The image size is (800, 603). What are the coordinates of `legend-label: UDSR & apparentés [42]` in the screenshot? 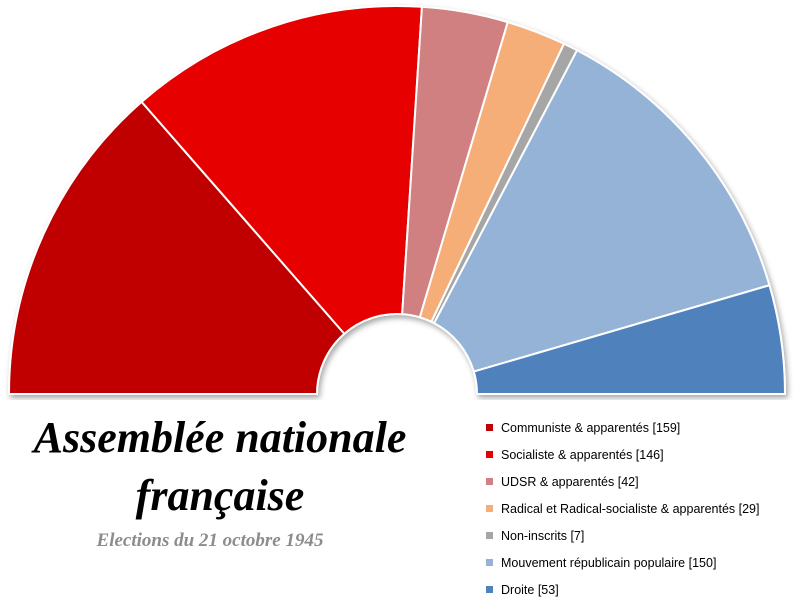 It's located at (570, 481).